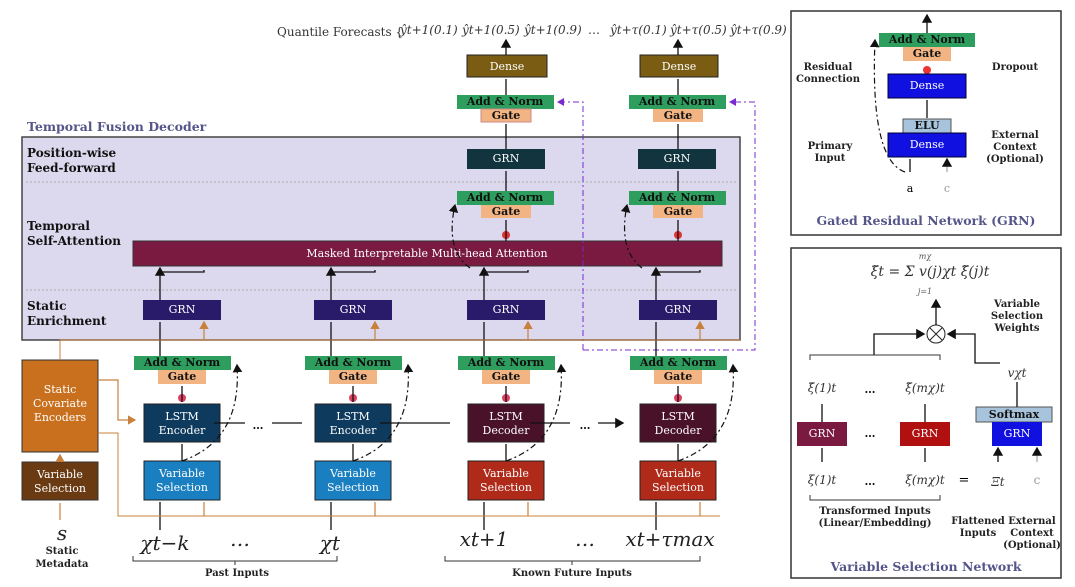 Image resolution: width=1075 pixels, height=587 pixels. Describe the element at coordinates (930, 272) in the screenshot. I see `vsn-formula: ξ̃t = Σ v(j)χt ξ̃(j)t` at that location.